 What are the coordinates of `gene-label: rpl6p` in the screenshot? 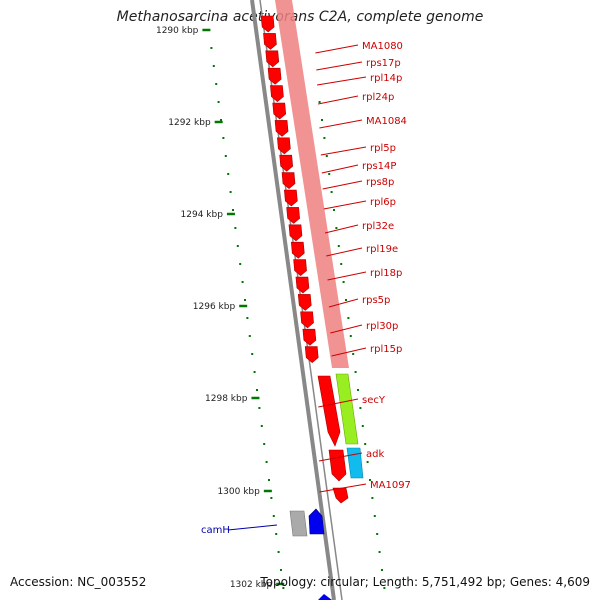 It's located at (383, 202).